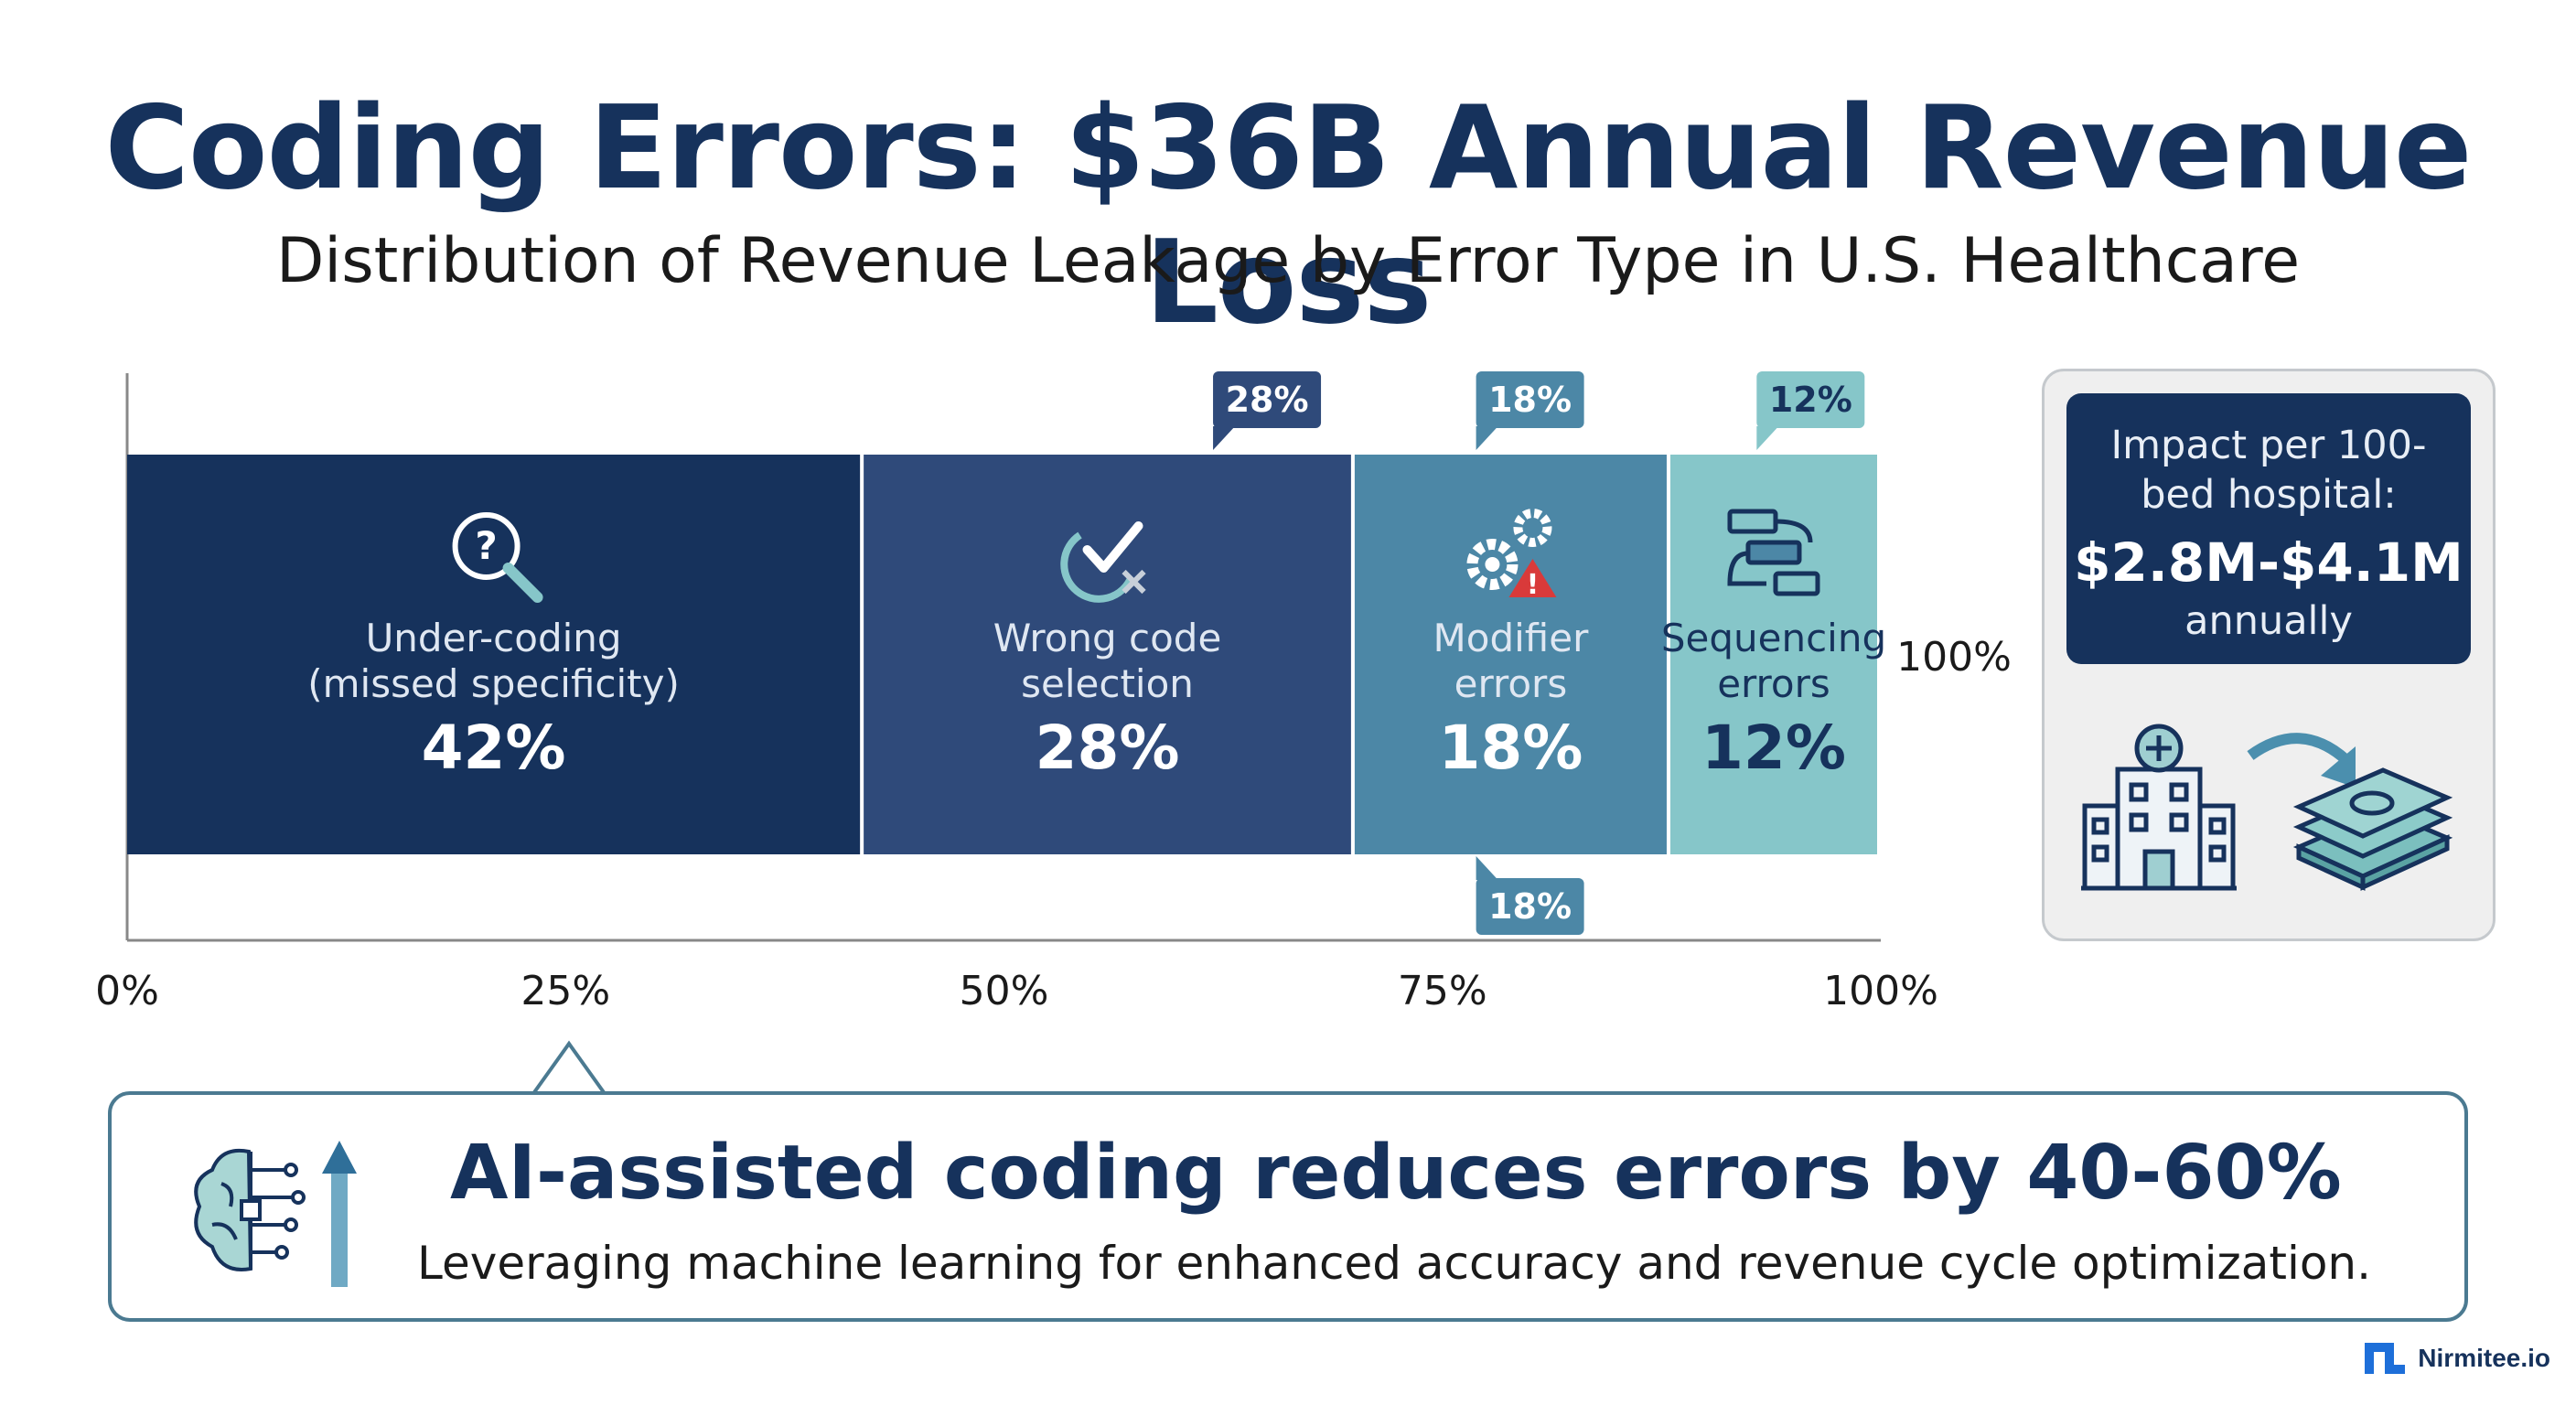 The height and width of the screenshot is (1405, 2576). What do you see at coordinates (494, 683) in the screenshot?
I see `segment-label: (missed specificity)` at bounding box center [494, 683].